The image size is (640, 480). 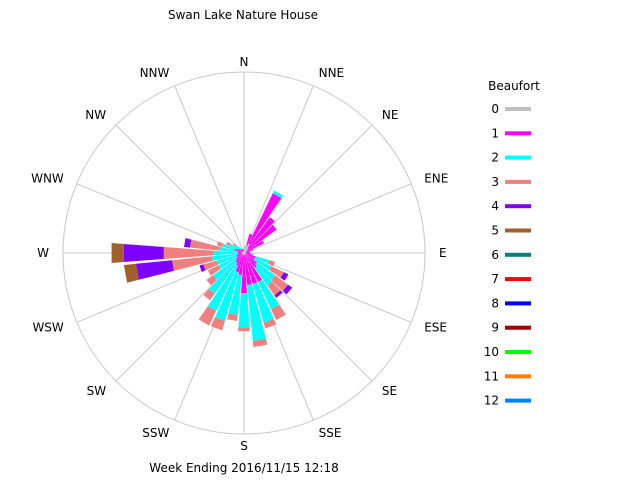 I want to click on grid-spoke-nw, so click(x=180, y=189).